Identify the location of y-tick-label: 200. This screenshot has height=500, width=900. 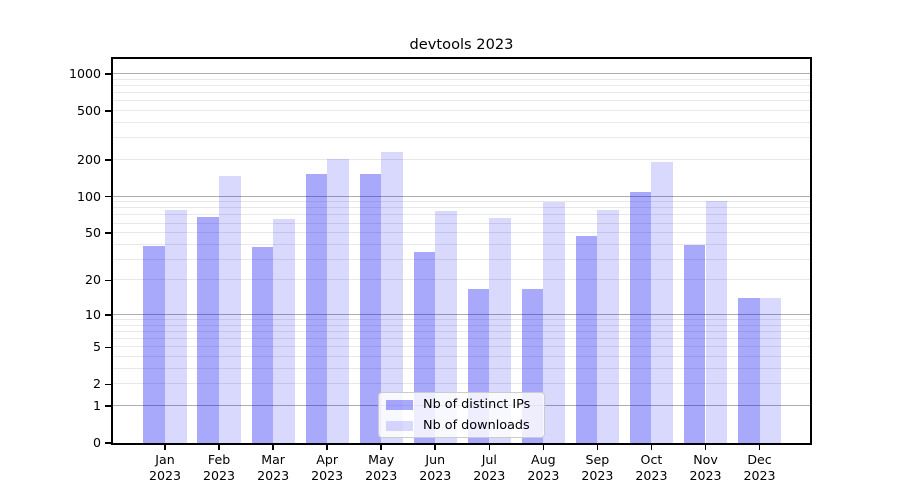
(88, 159).